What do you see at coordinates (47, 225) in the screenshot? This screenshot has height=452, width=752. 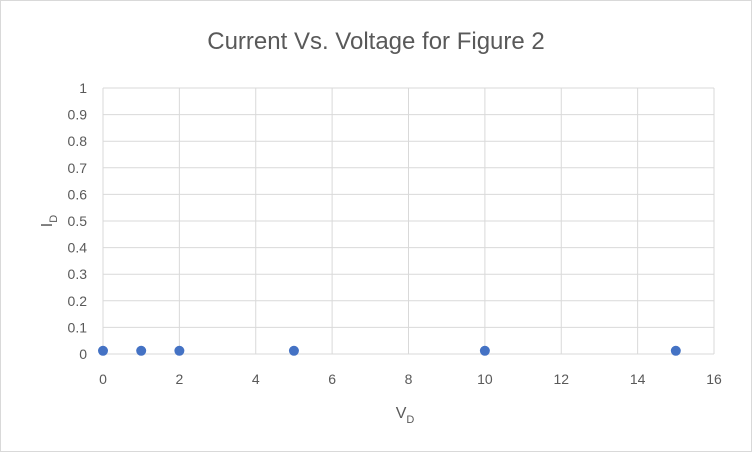 I see `y-axis-label-main: I` at bounding box center [47, 225].